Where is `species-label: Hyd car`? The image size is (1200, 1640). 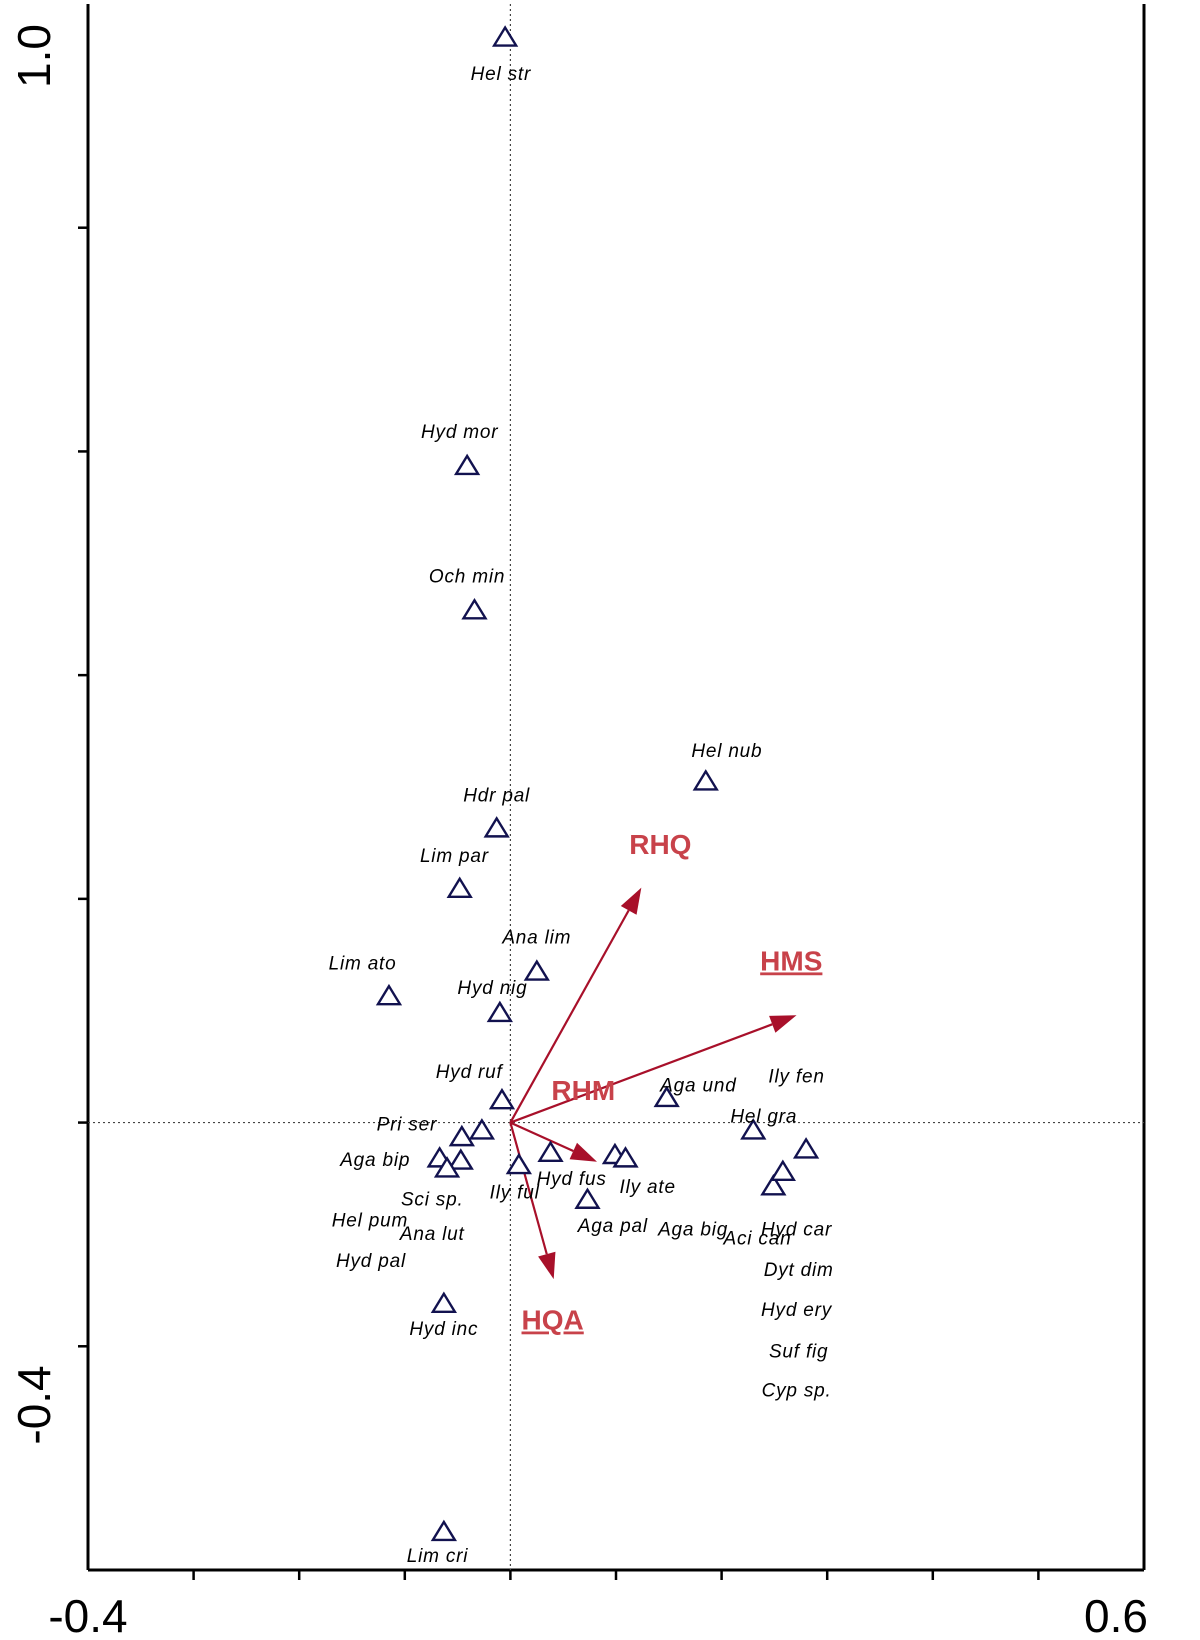
species-label: Hyd car is located at coordinates (796, 1230).